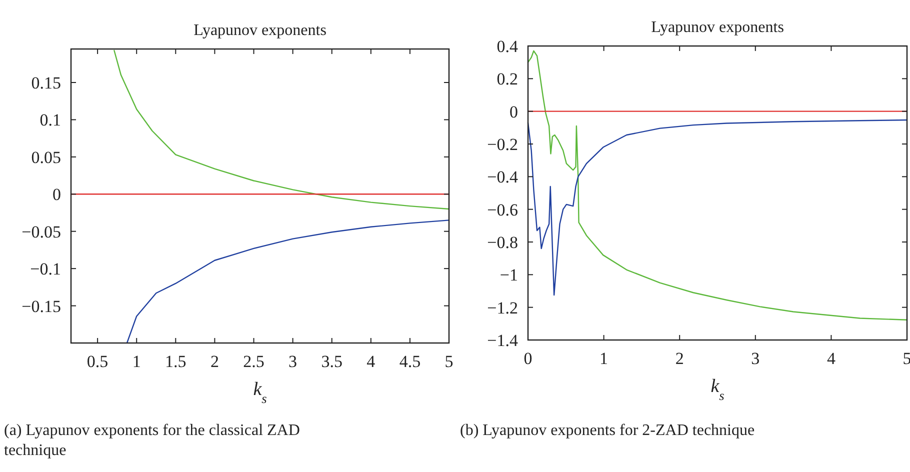  I want to click on y-tick-label: −1.4, so click(502, 340).